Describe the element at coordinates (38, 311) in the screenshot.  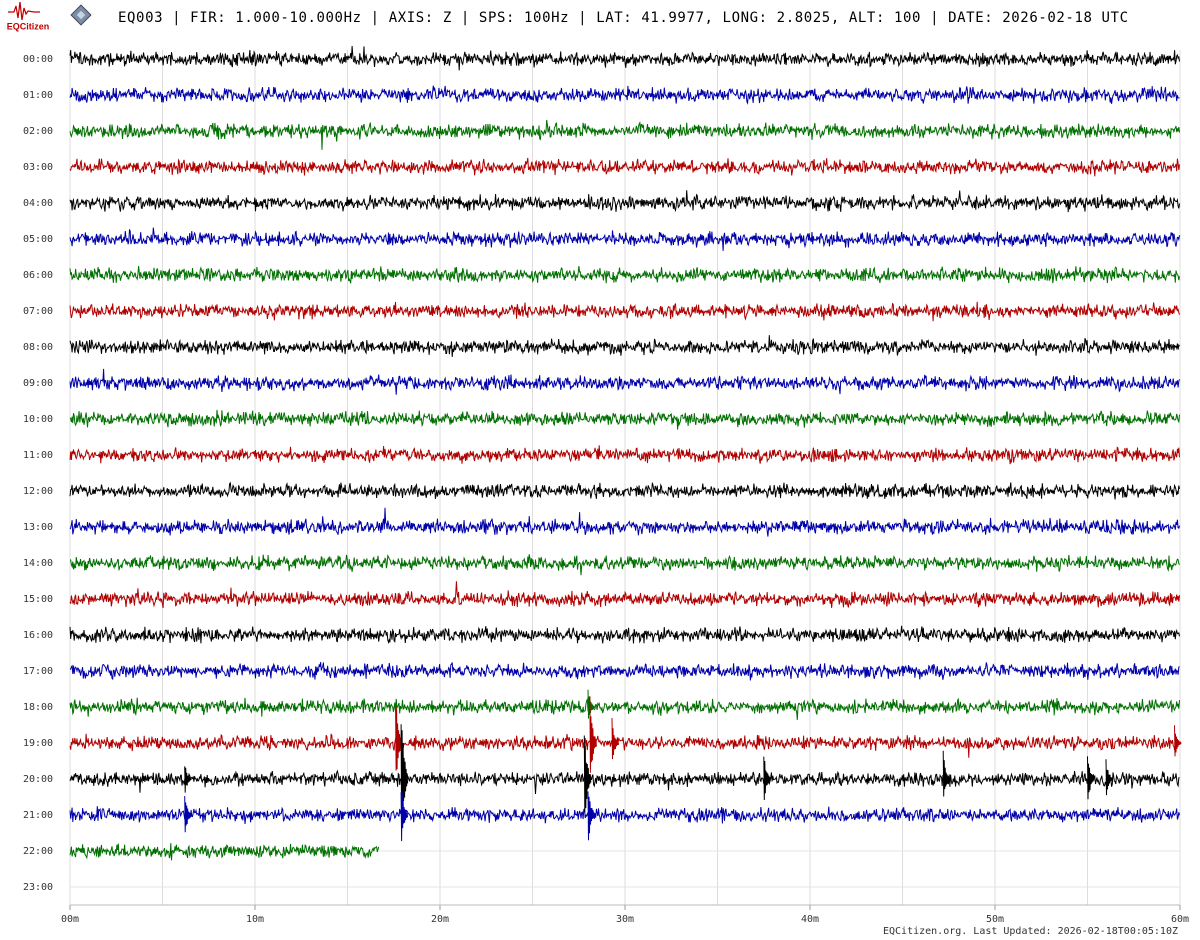
I see `row-label: 07:00` at that location.